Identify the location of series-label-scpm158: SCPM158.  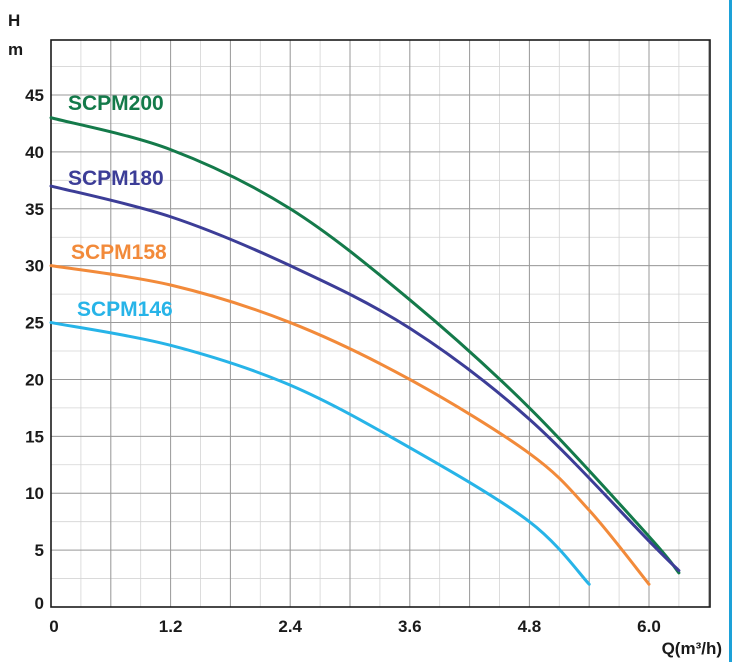
(119, 252).